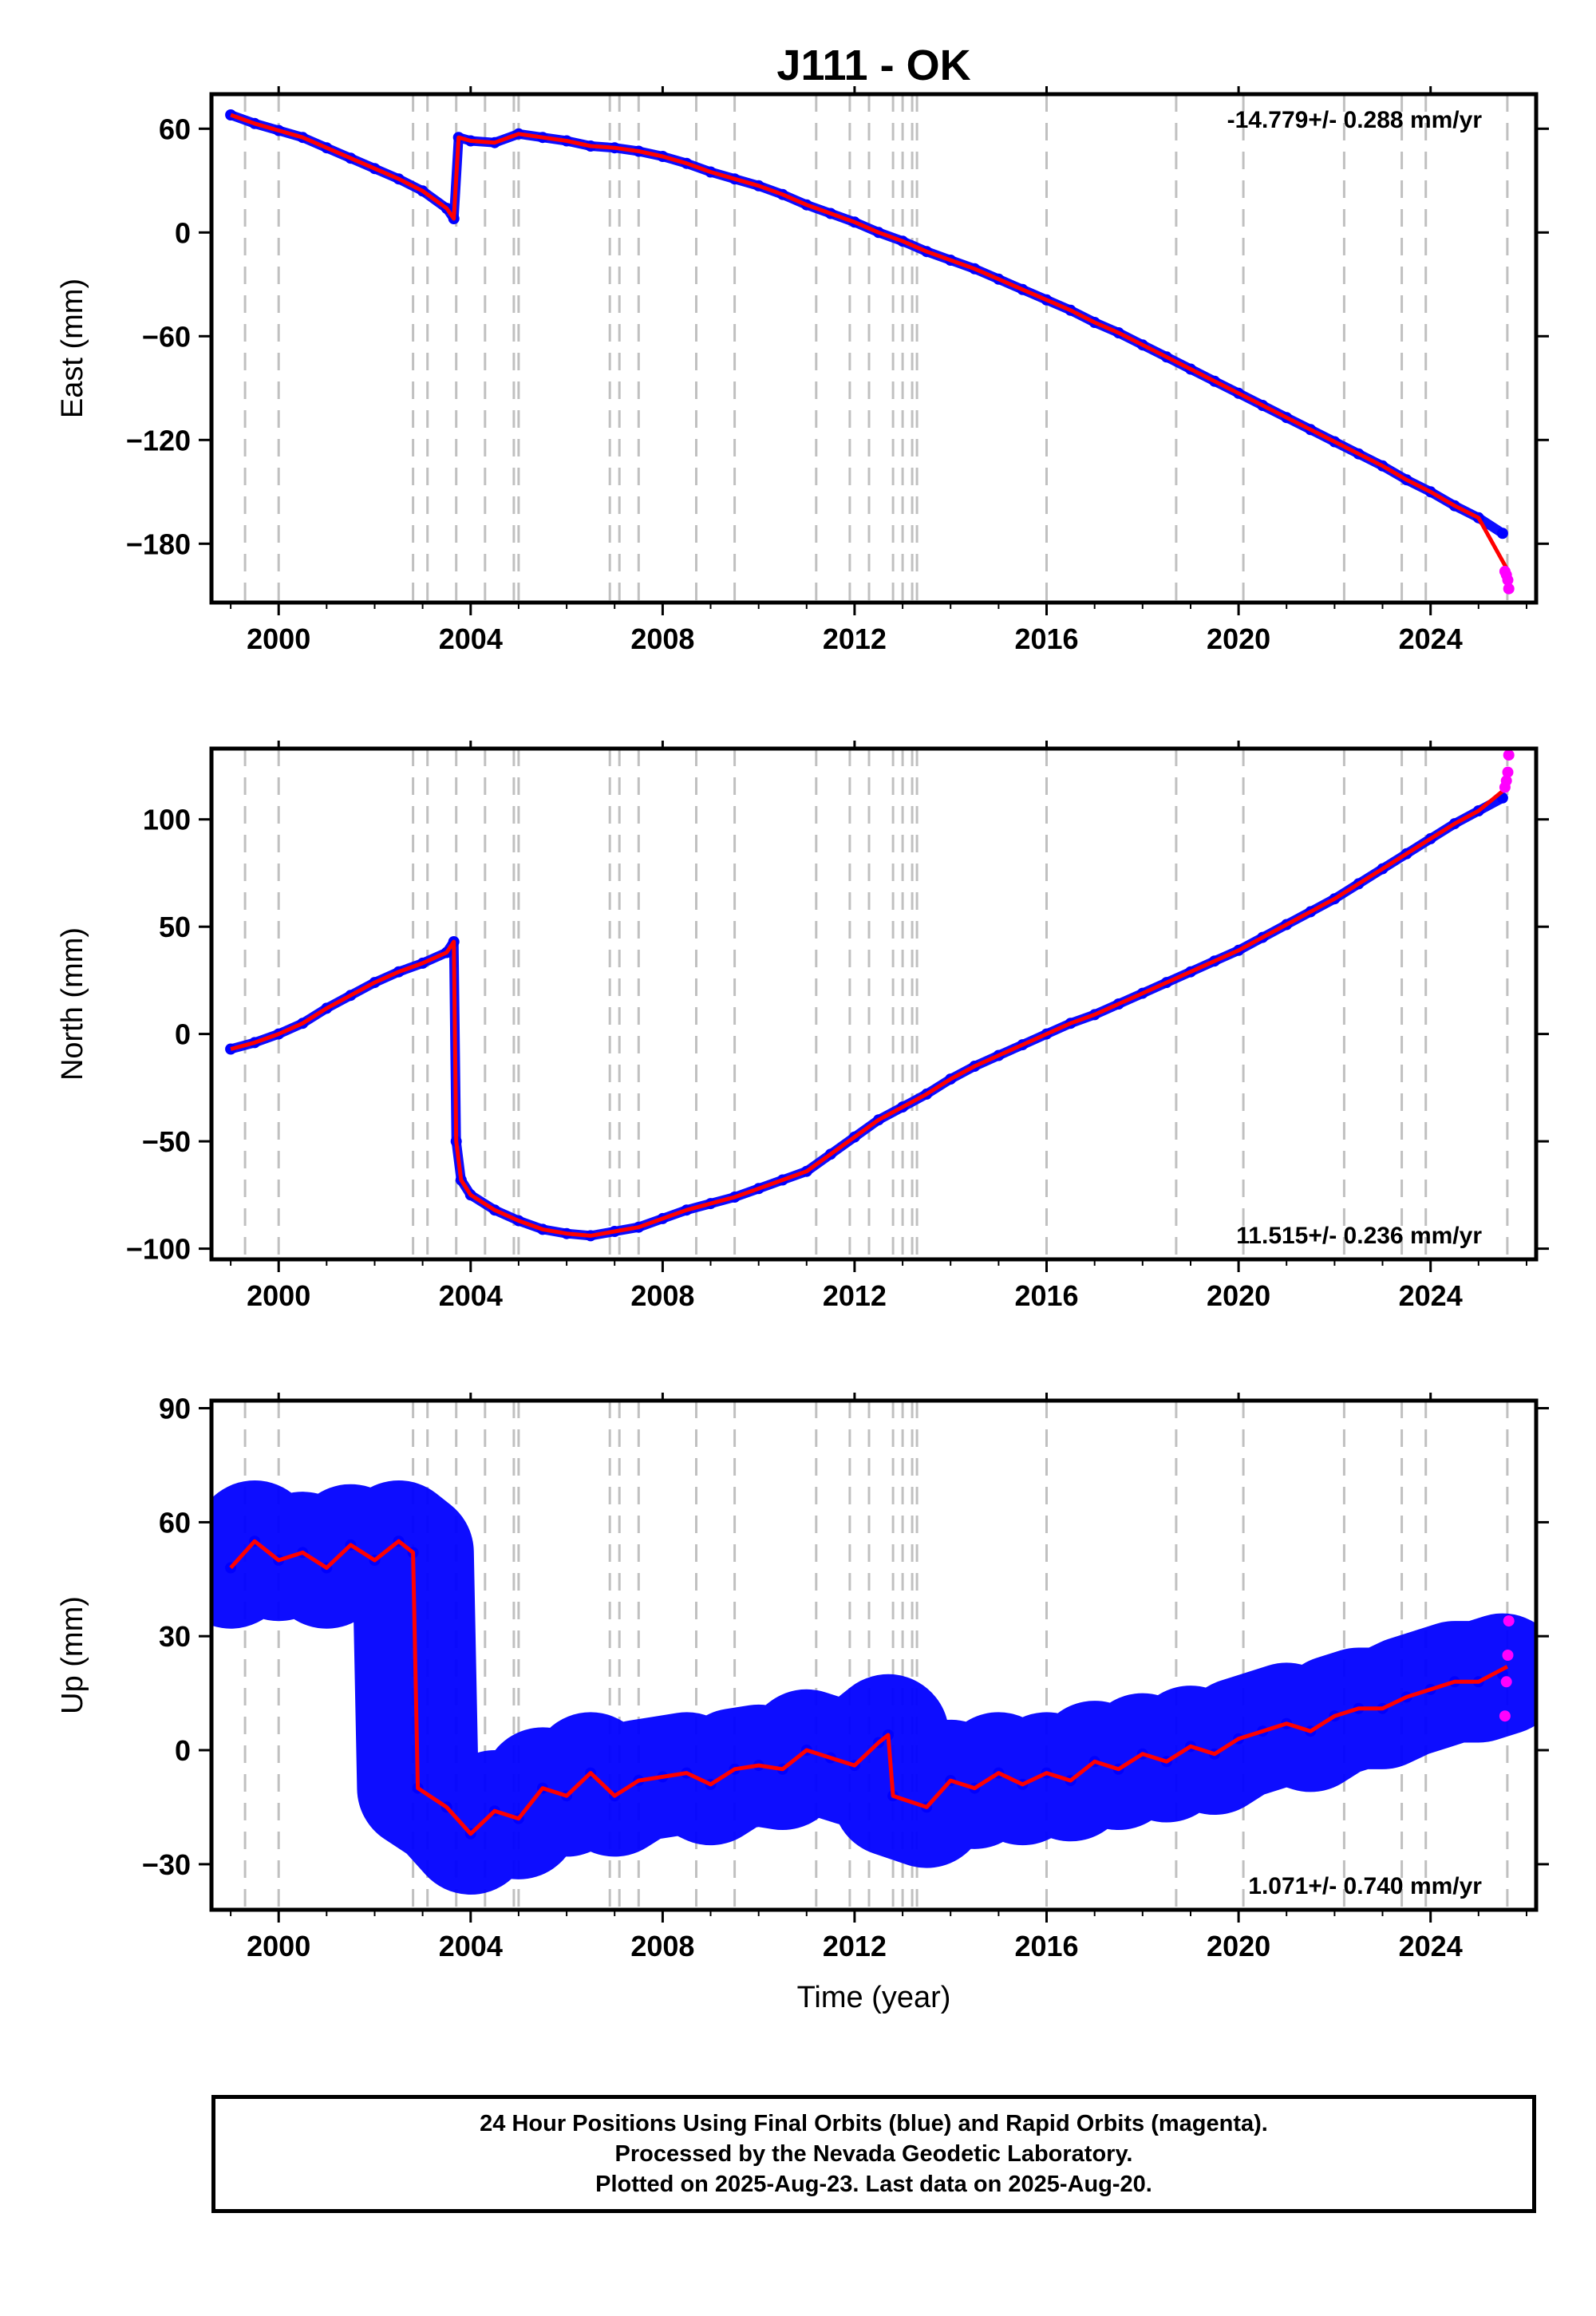 This screenshot has width=1596, height=2316. Describe the element at coordinates (175, 927) in the screenshot. I see `y-tick-label: 50` at that location.